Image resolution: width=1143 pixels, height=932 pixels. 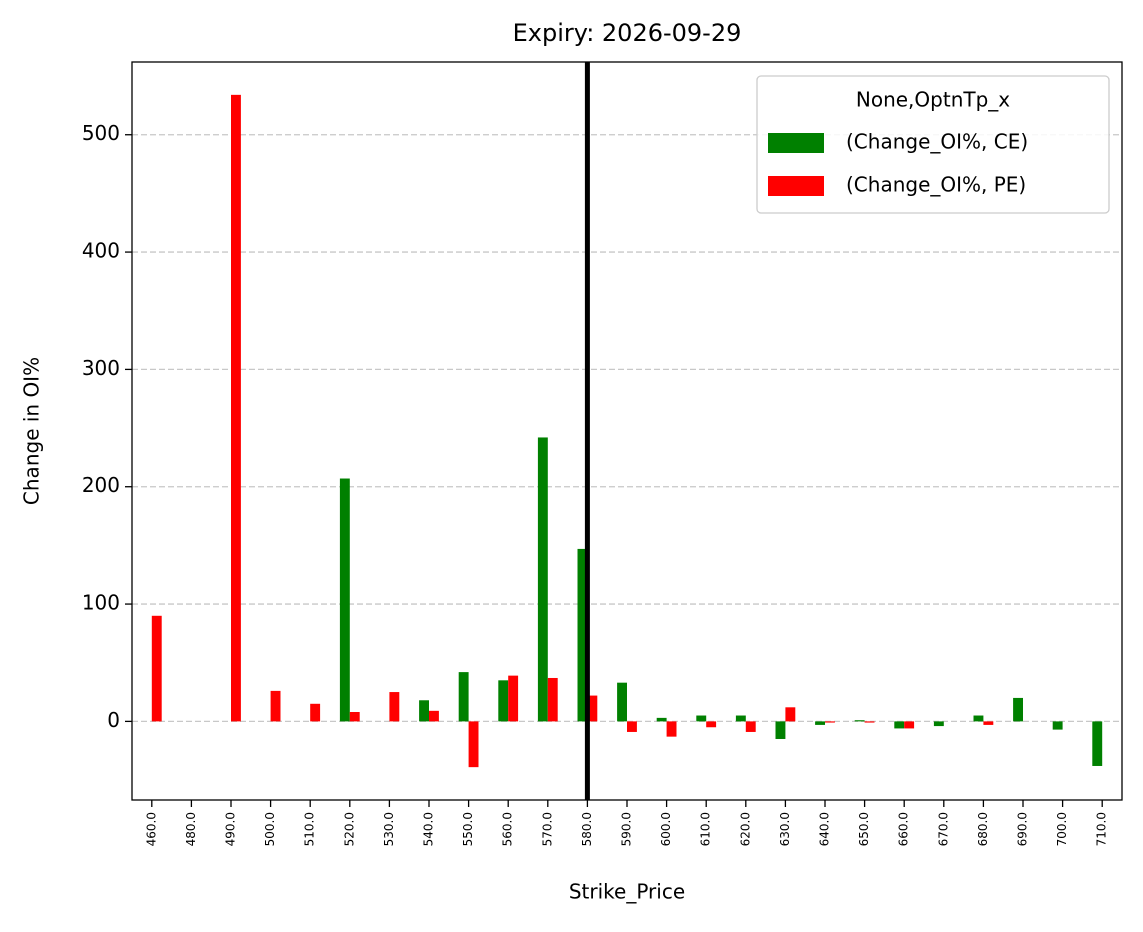 What do you see at coordinates (666, 829) in the screenshot?
I see `x-tick-label: 600.0` at bounding box center [666, 829].